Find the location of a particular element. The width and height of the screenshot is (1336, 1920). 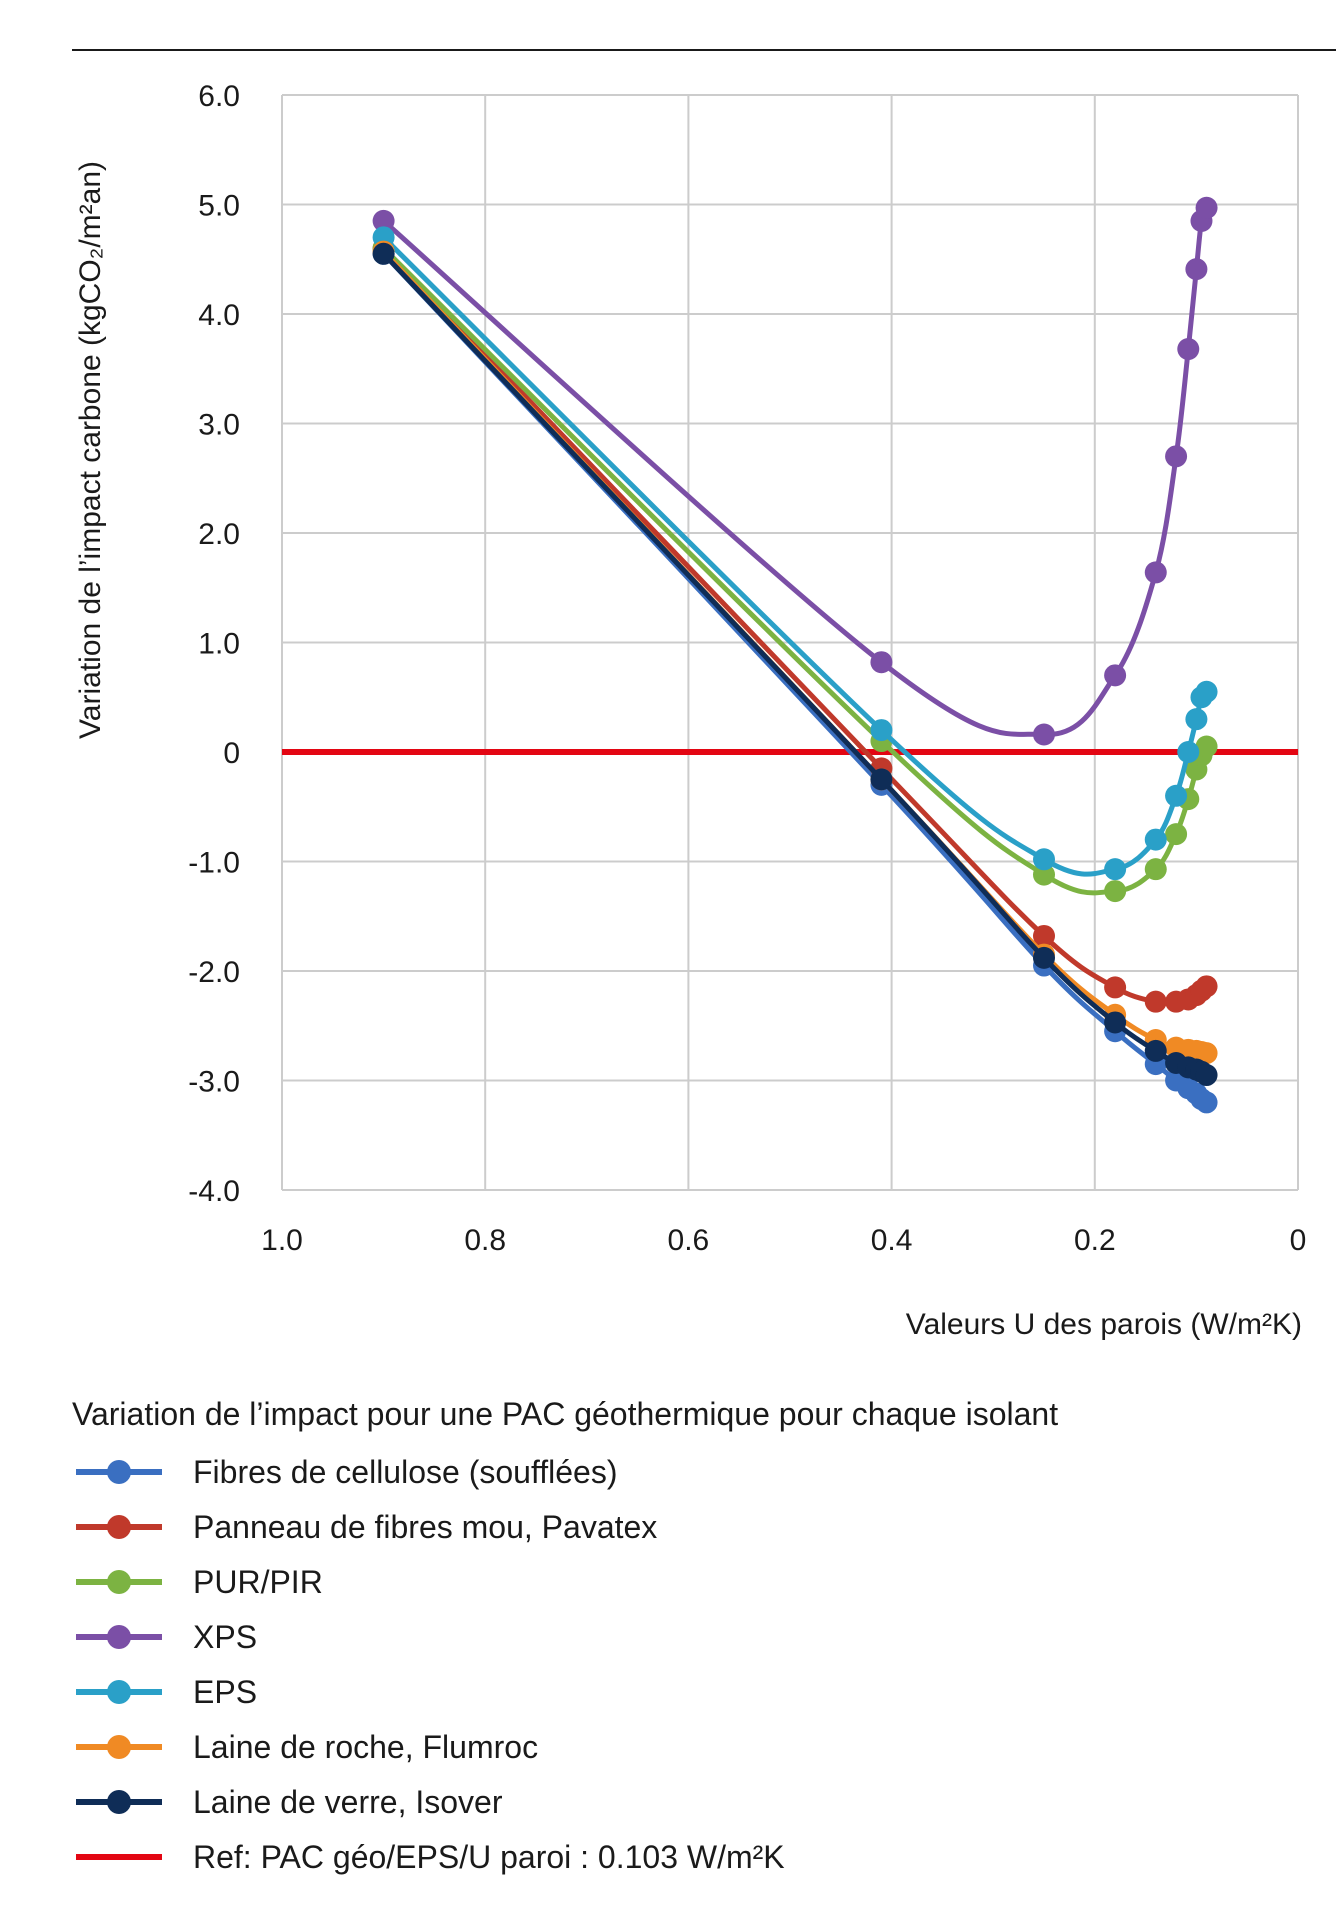

x-tick-label: 0.6 is located at coordinates (689, 1240).